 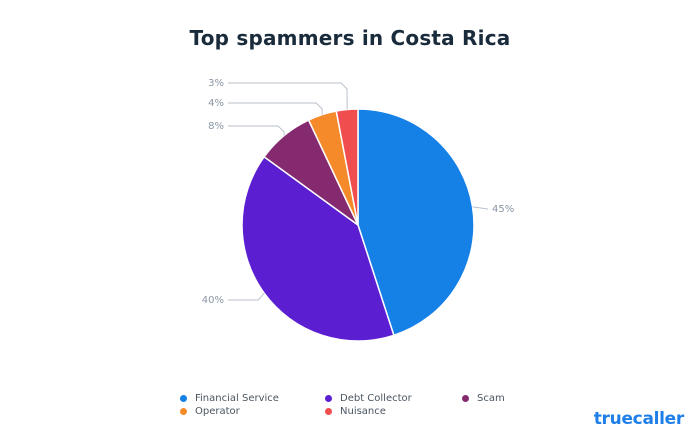 I want to click on leader-line-financial-service, so click(x=480, y=208).